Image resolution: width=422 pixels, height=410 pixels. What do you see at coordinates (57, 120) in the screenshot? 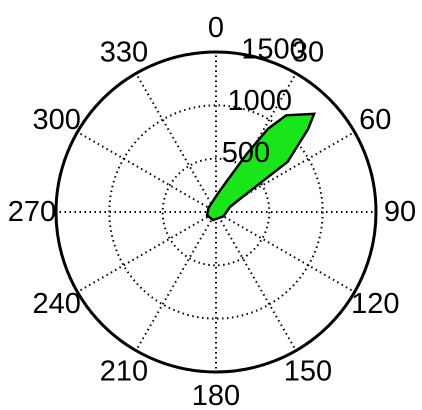
I see `theta-tick-label-300: 300` at bounding box center [57, 120].